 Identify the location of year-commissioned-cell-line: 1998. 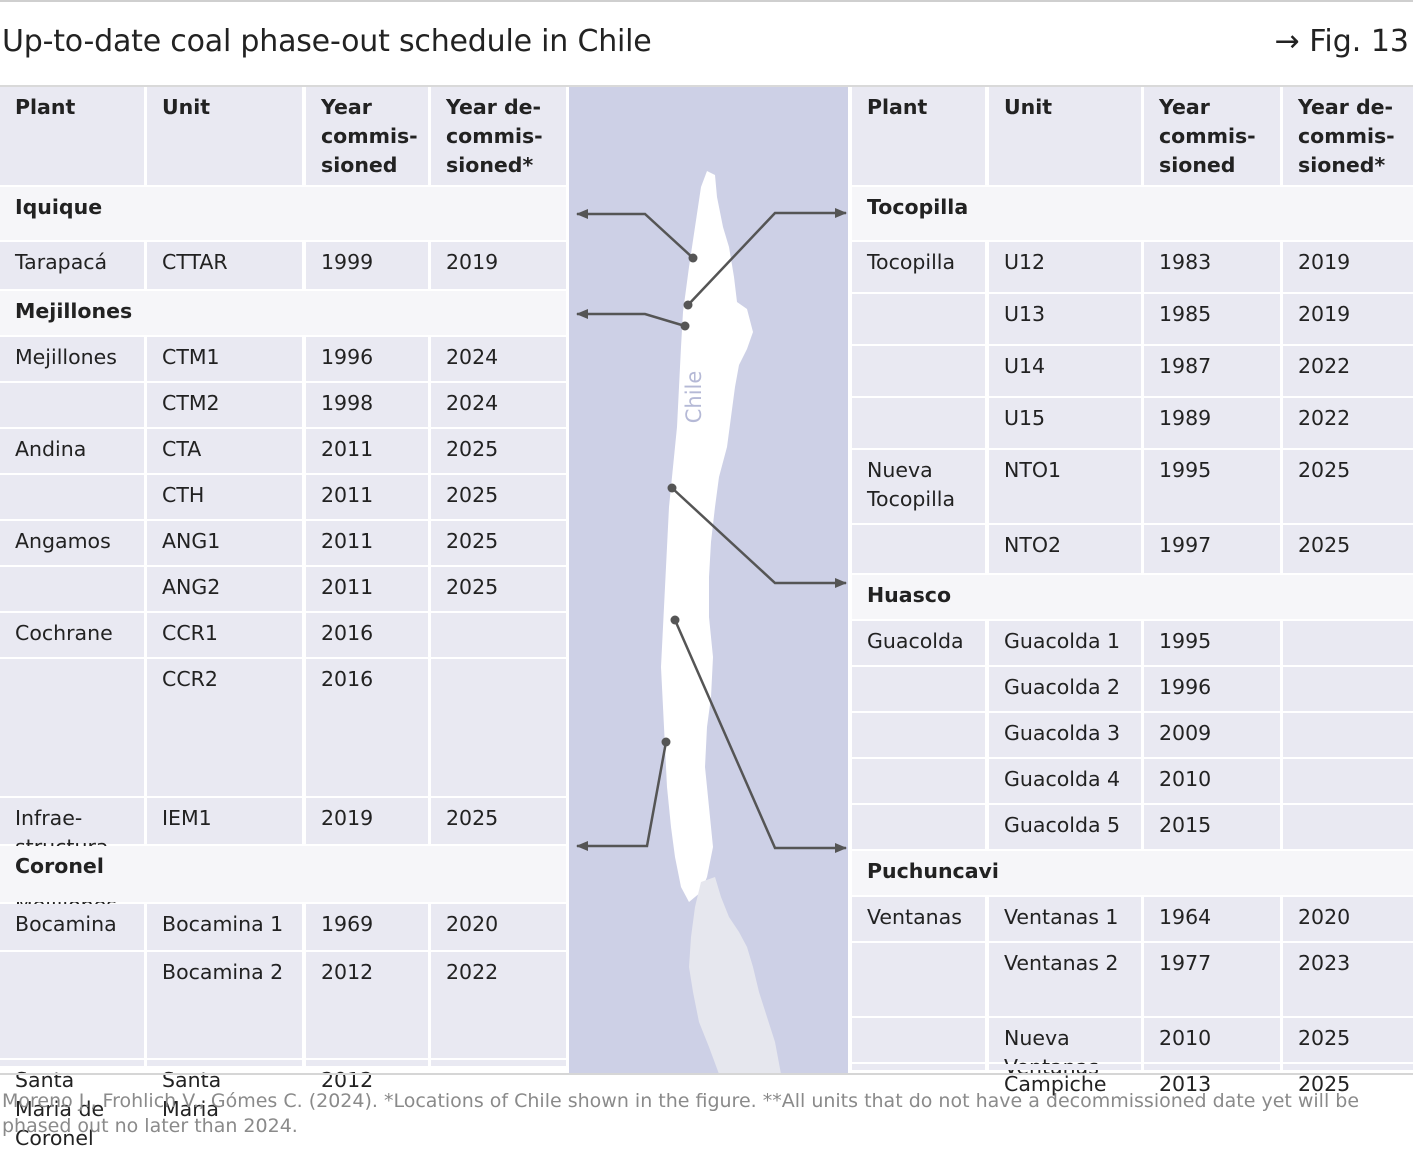
(347, 403).